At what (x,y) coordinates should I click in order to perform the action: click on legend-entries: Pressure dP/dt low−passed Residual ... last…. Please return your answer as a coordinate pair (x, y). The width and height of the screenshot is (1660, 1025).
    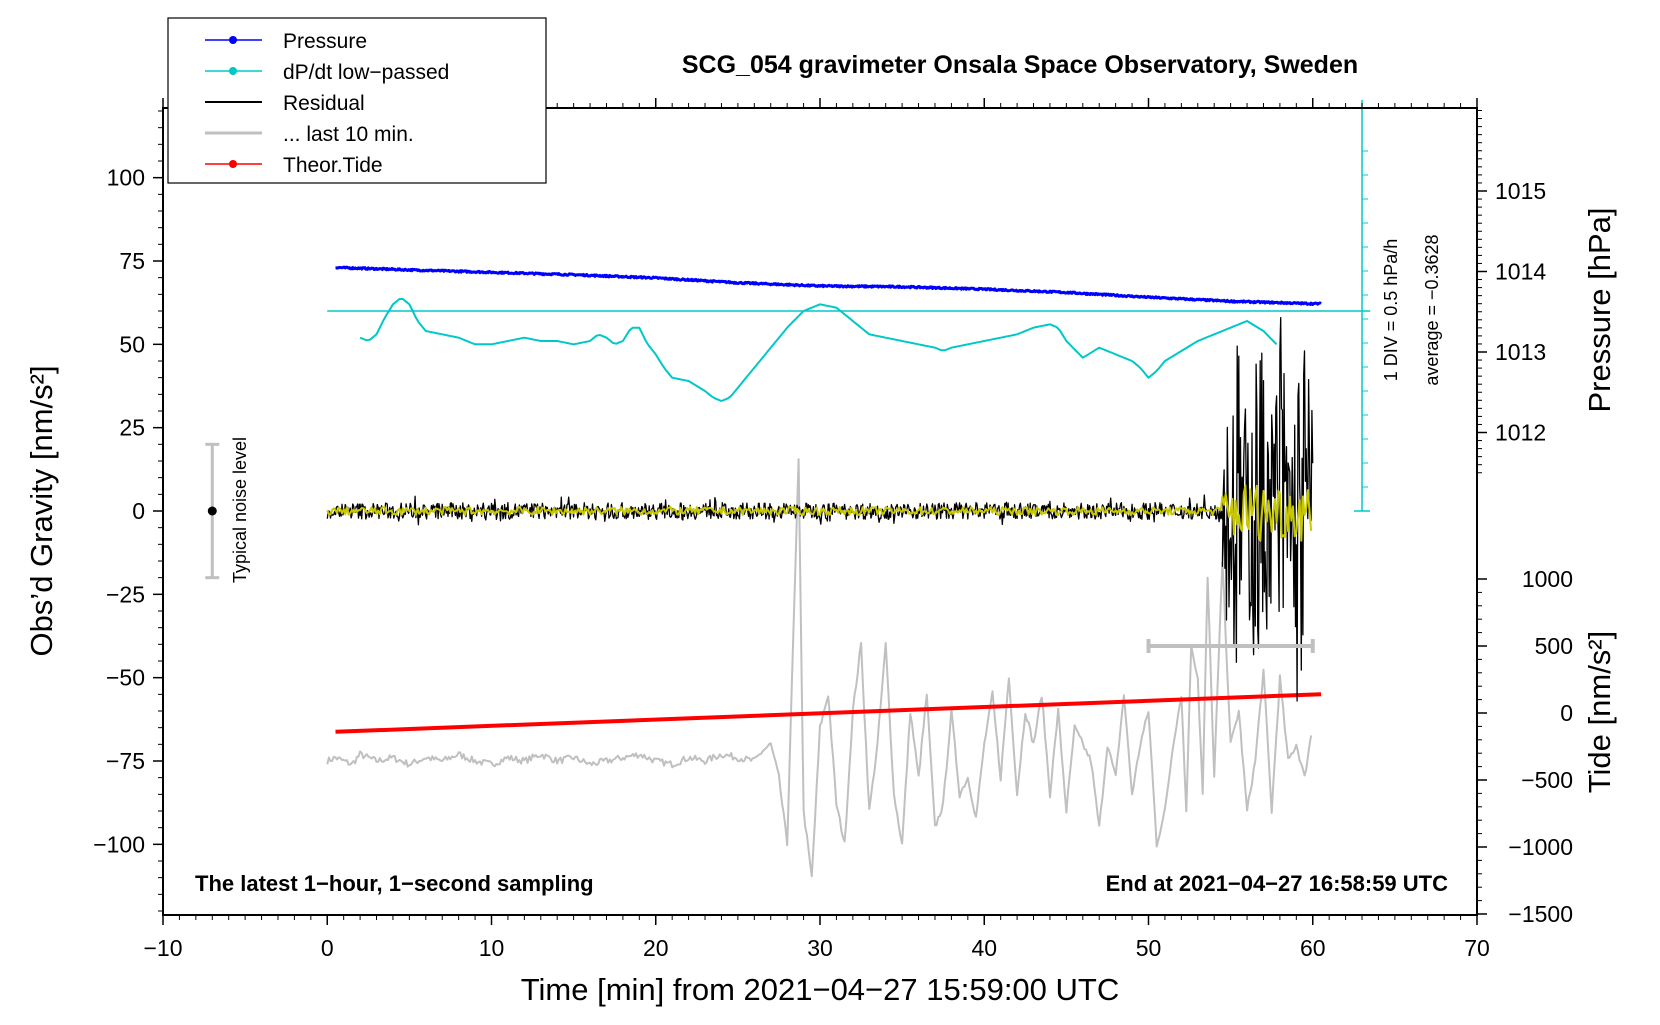
    Looking at the image, I should click on (327, 103).